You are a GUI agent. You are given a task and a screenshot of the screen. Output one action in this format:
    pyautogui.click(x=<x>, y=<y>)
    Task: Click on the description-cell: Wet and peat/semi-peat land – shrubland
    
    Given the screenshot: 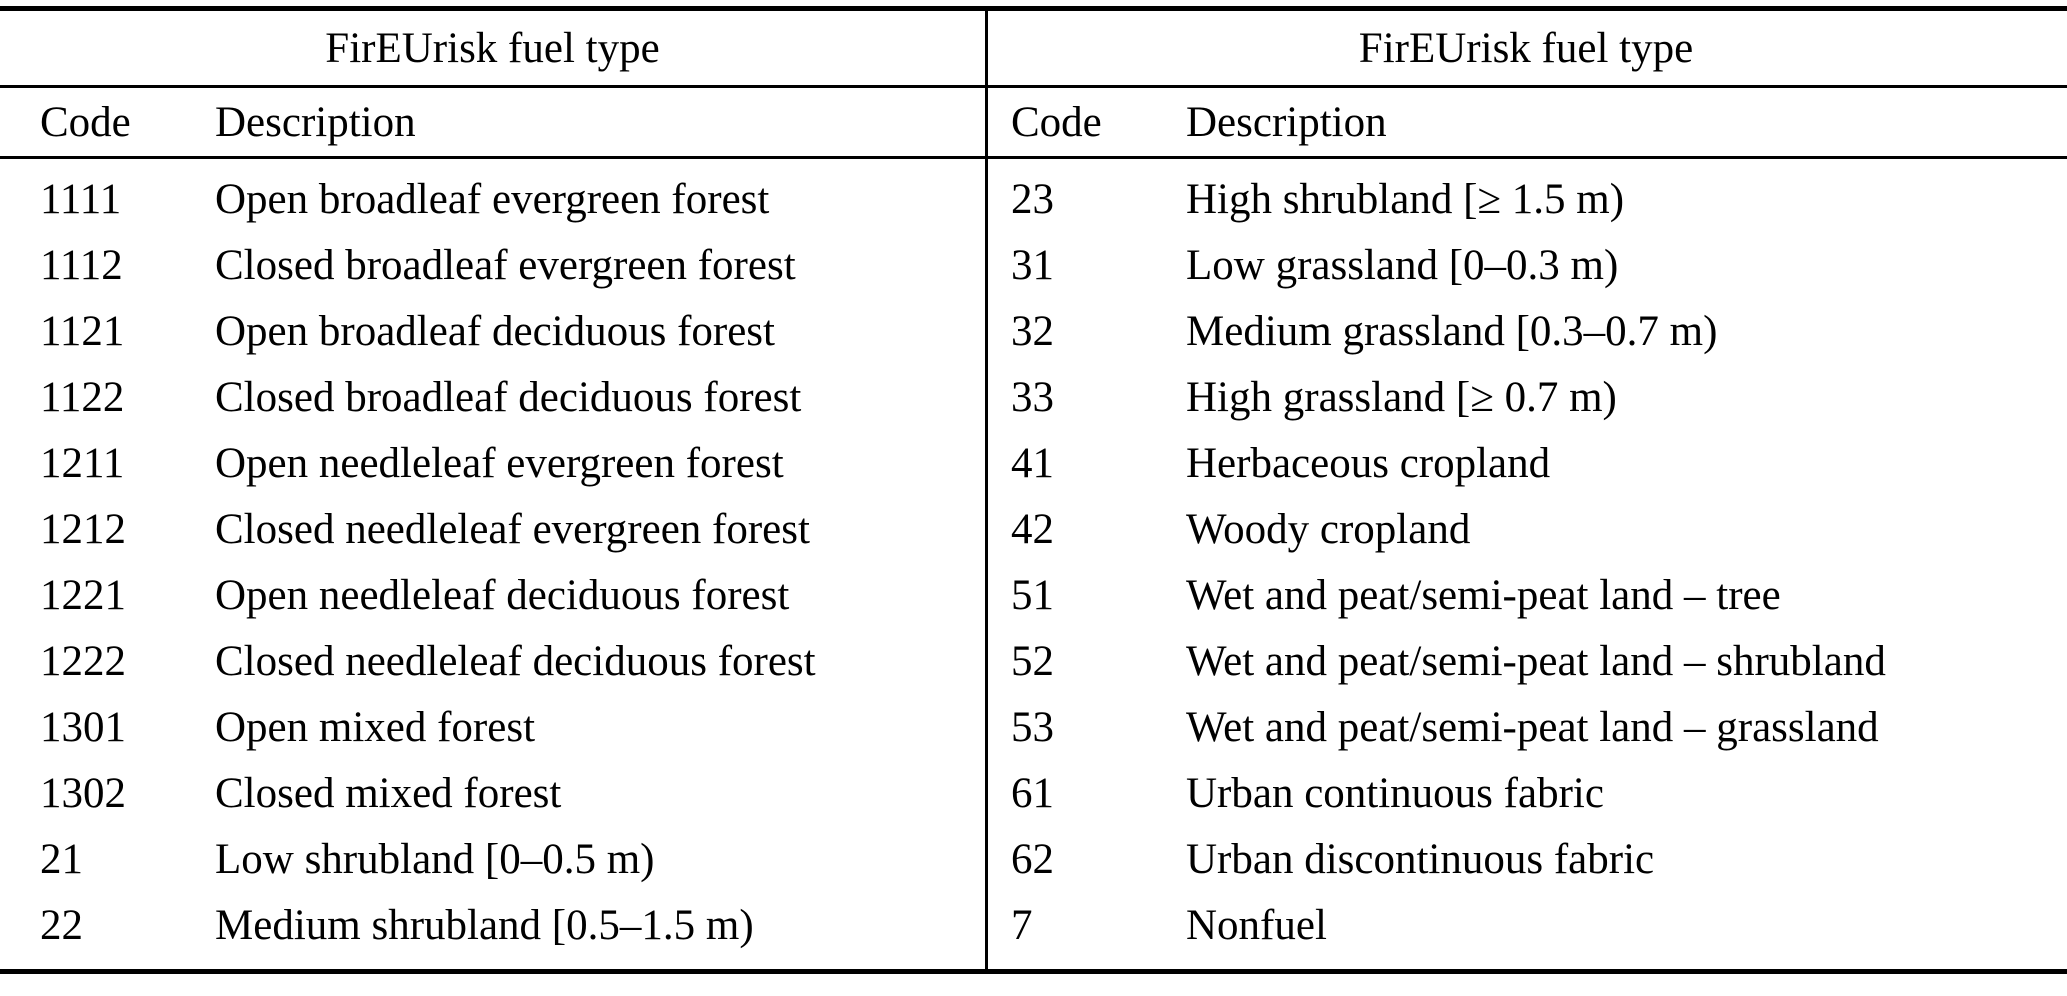 What is the action you would take?
    pyautogui.click(x=1536, y=661)
    